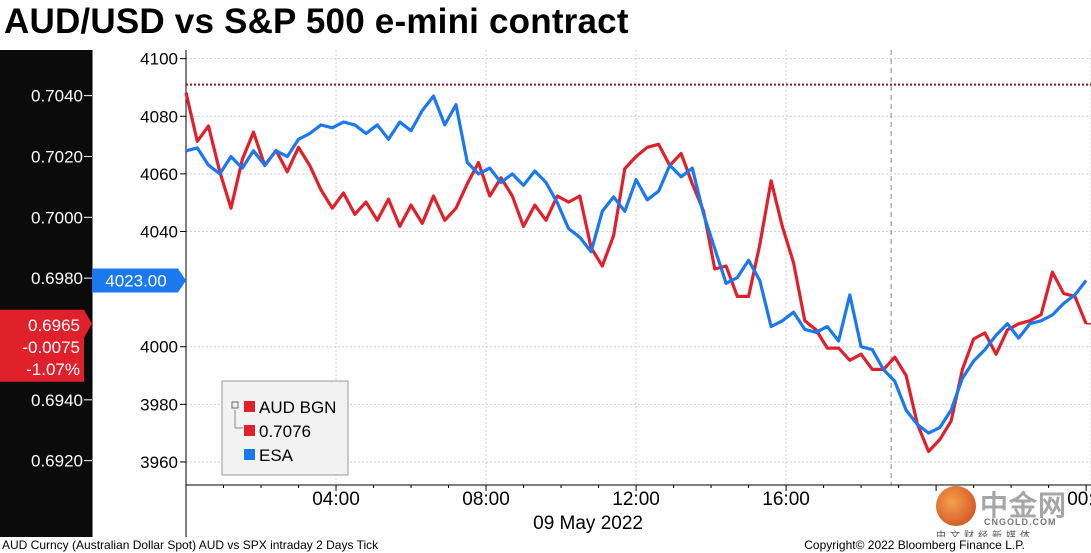 The image size is (1091, 553). Describe the element at coordinates (1079, 499) in the screenshot. I see `time-tick-label: 00:08` at that location.